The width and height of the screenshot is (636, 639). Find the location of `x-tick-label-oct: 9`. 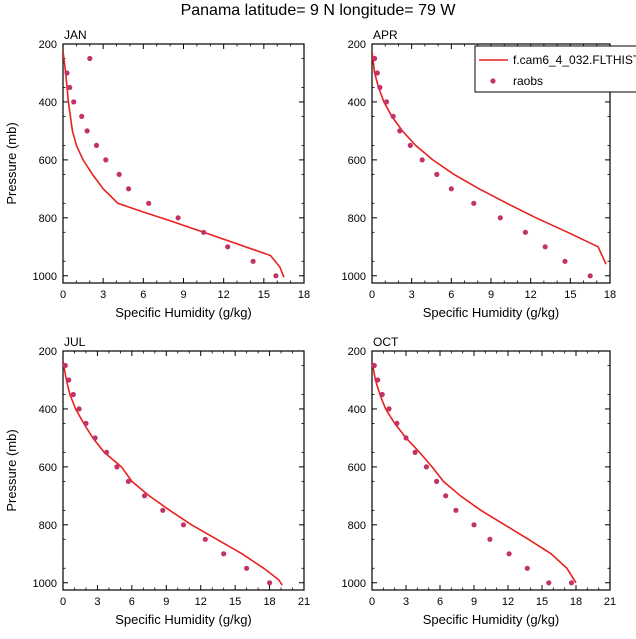

x-tick-label-oct: 9 is located at coordinates (474, 602).